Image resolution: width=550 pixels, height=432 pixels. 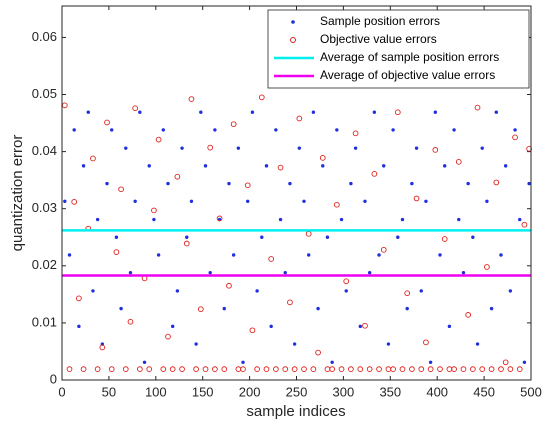 I want to click on x-tick-label: 400, so click(x=437, y=391).